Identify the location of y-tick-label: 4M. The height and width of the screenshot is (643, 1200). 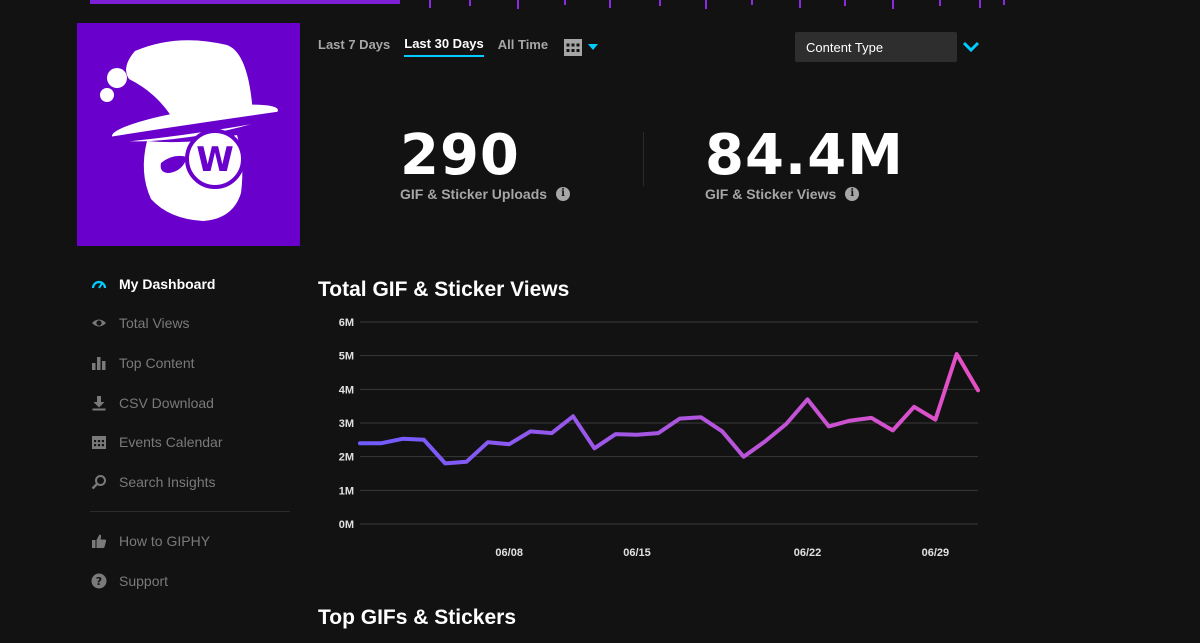
(346, 390).